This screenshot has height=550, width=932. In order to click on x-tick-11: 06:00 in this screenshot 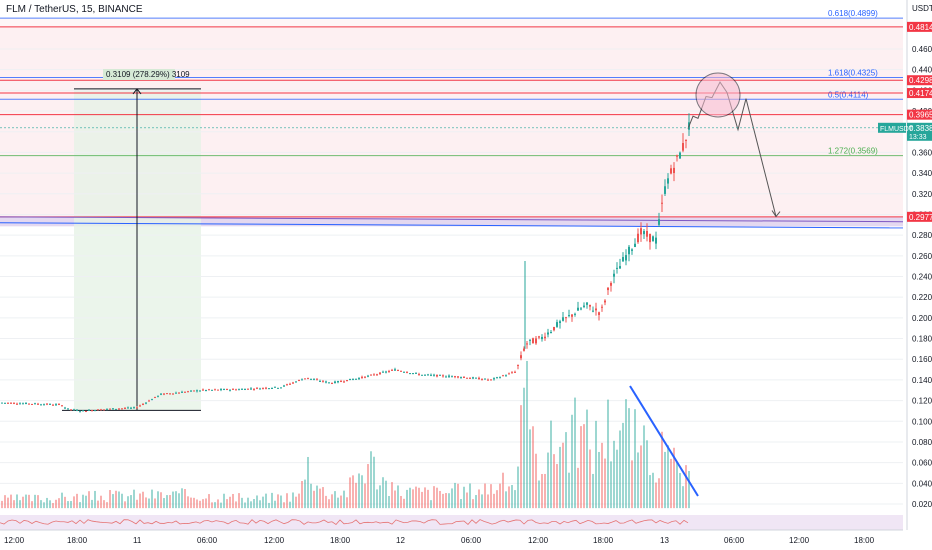, I will do `click(734, 540)`.